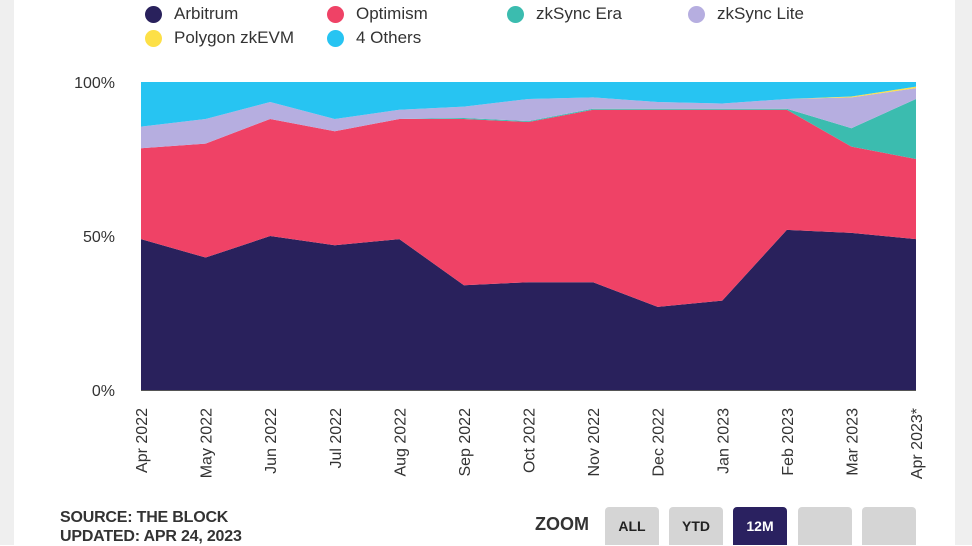 Image resolution: width=972 pixels, height=546 pixels. I want to click on zoom-label: ZOOM, so click(562, 524).